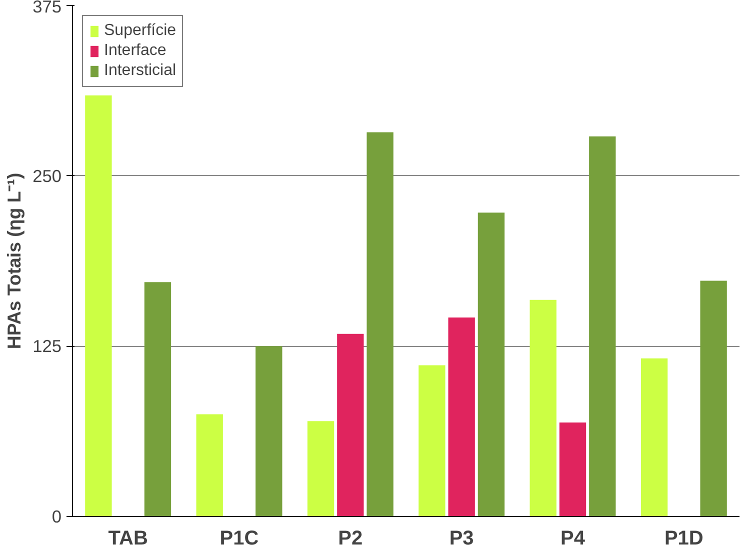 Image resolution: width=744 pixels, height=552 pixels. I want to click on x-tick-label: TAB, so click(128, 539).